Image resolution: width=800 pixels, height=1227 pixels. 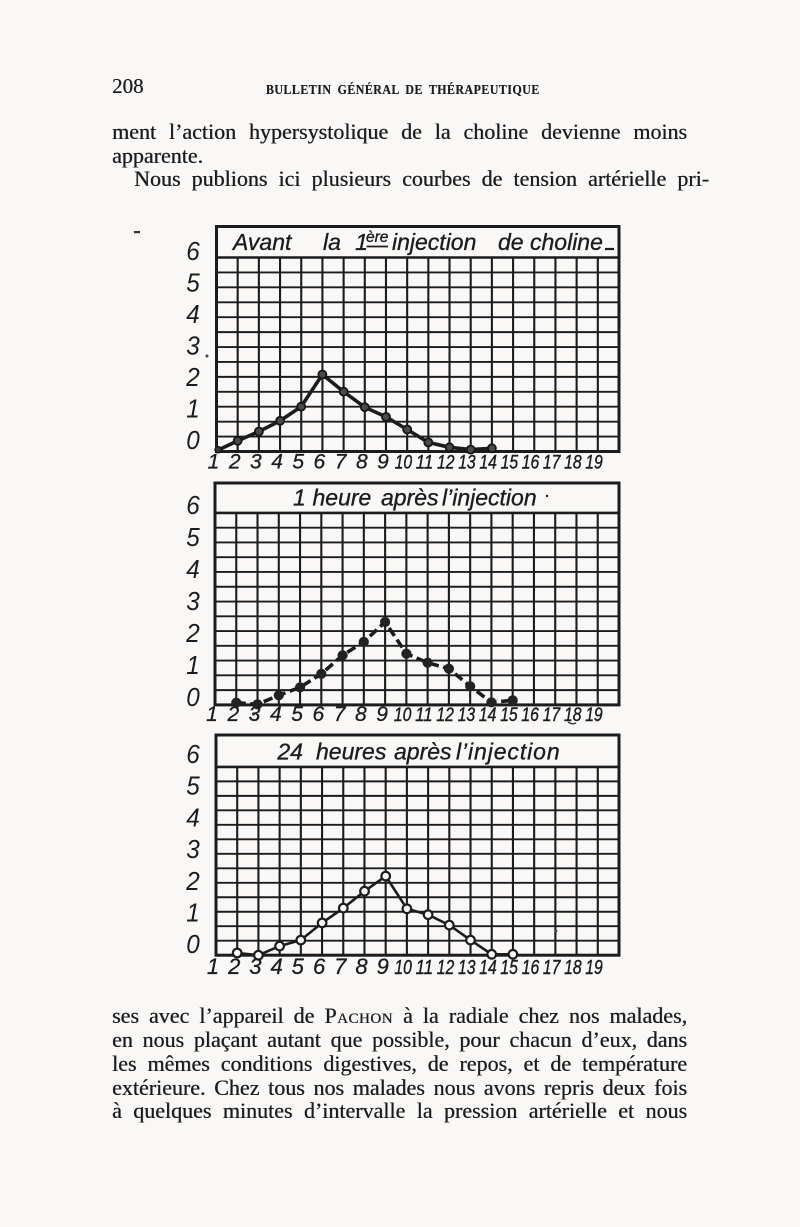 What do you see at coordinates (434, 242) in the screenshot?
I see `svg-text: injection` at bounding box center [434, 242].